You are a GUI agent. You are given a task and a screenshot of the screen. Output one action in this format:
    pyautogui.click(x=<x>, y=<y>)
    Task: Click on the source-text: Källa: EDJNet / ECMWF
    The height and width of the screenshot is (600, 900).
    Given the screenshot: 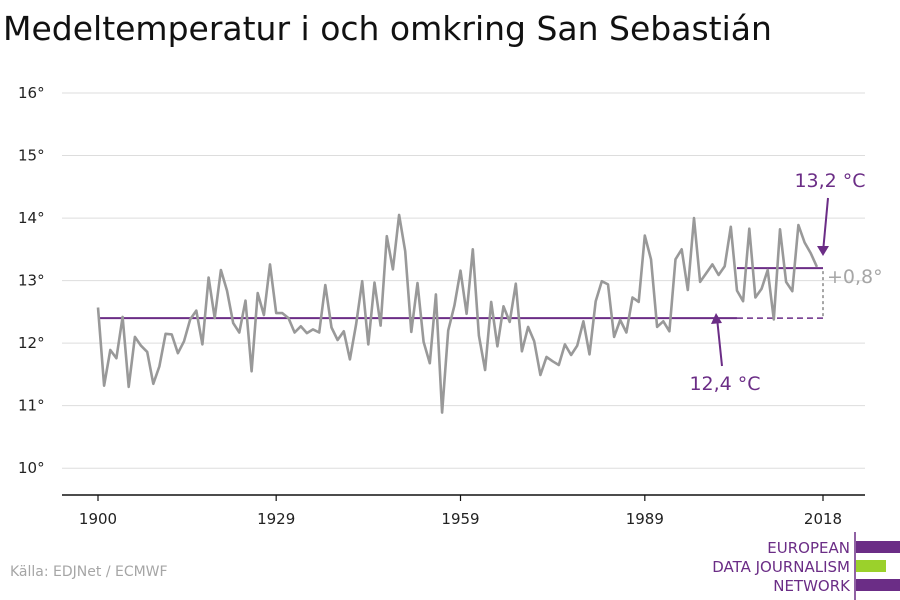 What is the action you would take?
    pyautogui.click(x=89, y=572)
    